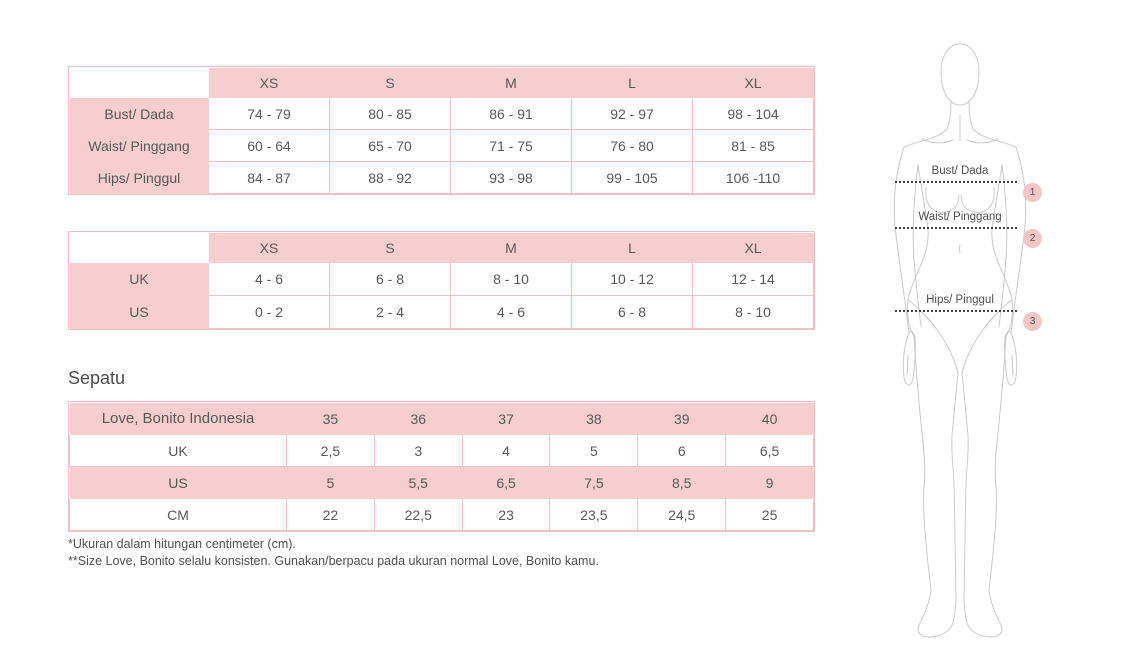 This screenshot has width=1122, height=662. What do you see at coordinates (960, 300) in the screenshot?
I see `hips-label: Hips/ Pinggul` at bounding box center [960, 300].